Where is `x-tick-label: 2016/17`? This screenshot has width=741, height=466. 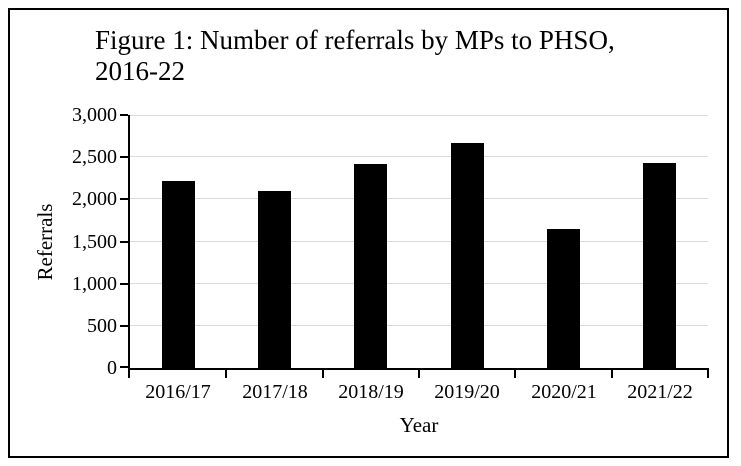 x-tick-label: 2016/17 is located at coordinates (178, 392).